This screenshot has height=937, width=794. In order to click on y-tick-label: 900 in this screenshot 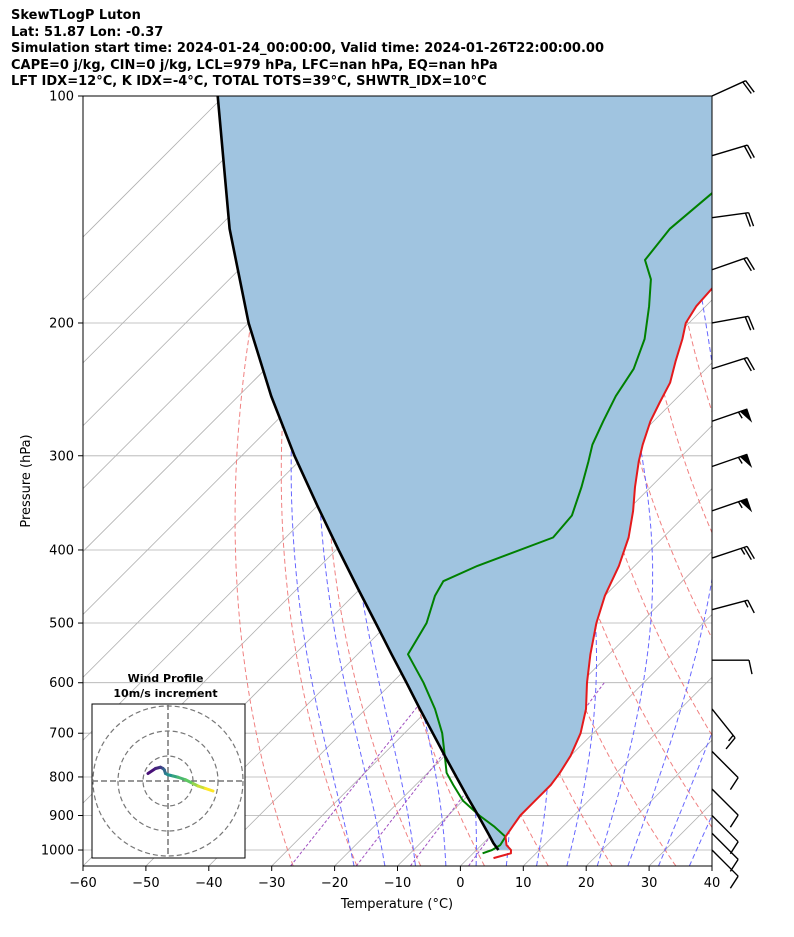, I will do `click(61, 816)`.